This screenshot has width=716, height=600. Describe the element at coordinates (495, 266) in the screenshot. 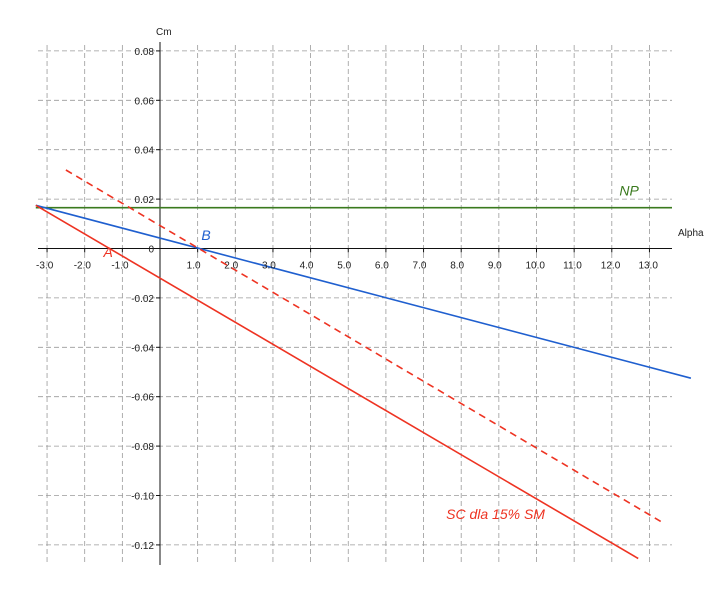

I see `x-tick-label: 9.0` at that location.